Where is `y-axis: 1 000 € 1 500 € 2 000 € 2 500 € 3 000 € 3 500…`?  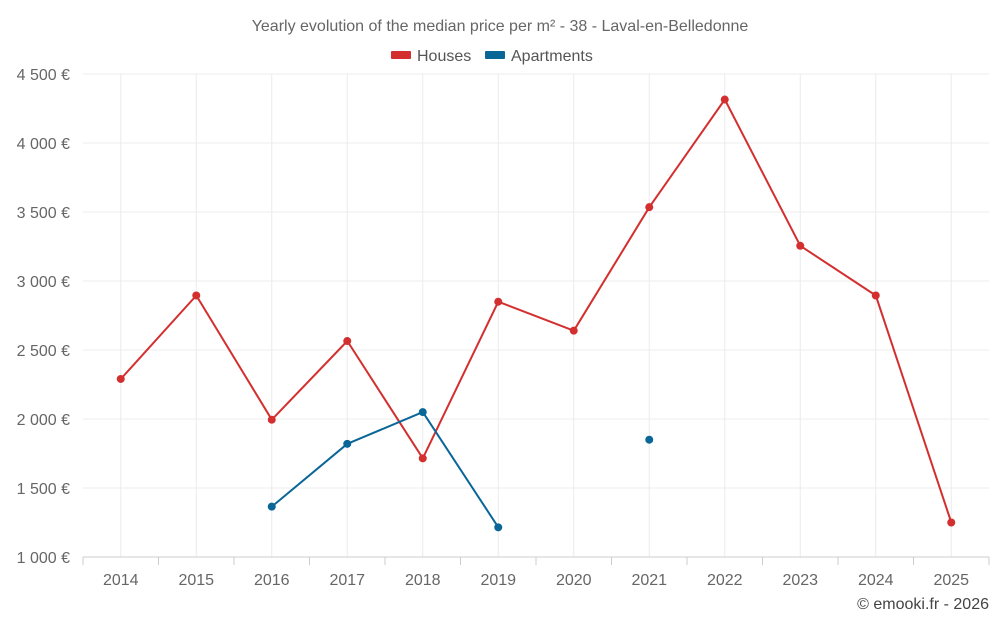
y-axis: 1 000 € 1 500 € 2 000 € 2 500 € 3 000 € 3 500… is located at coordinates (43, 317).